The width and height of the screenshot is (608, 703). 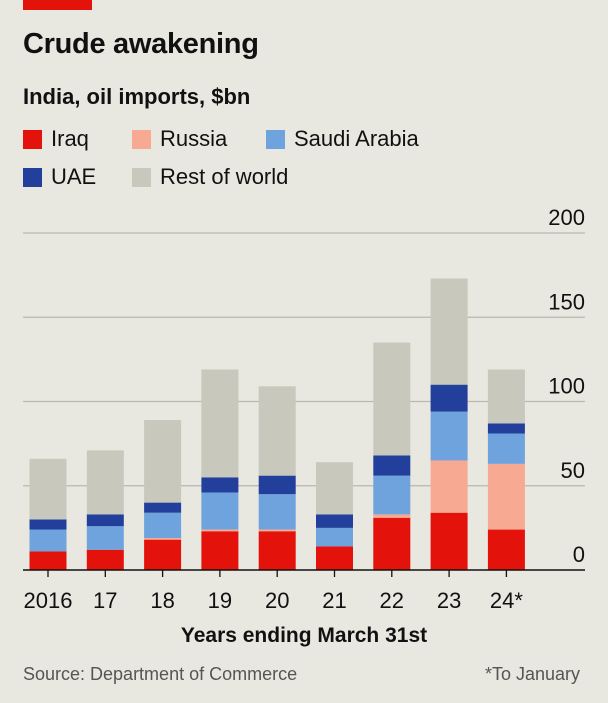 I want to click on legend-item-iraq: Iraq, so click(x=56, y=139).